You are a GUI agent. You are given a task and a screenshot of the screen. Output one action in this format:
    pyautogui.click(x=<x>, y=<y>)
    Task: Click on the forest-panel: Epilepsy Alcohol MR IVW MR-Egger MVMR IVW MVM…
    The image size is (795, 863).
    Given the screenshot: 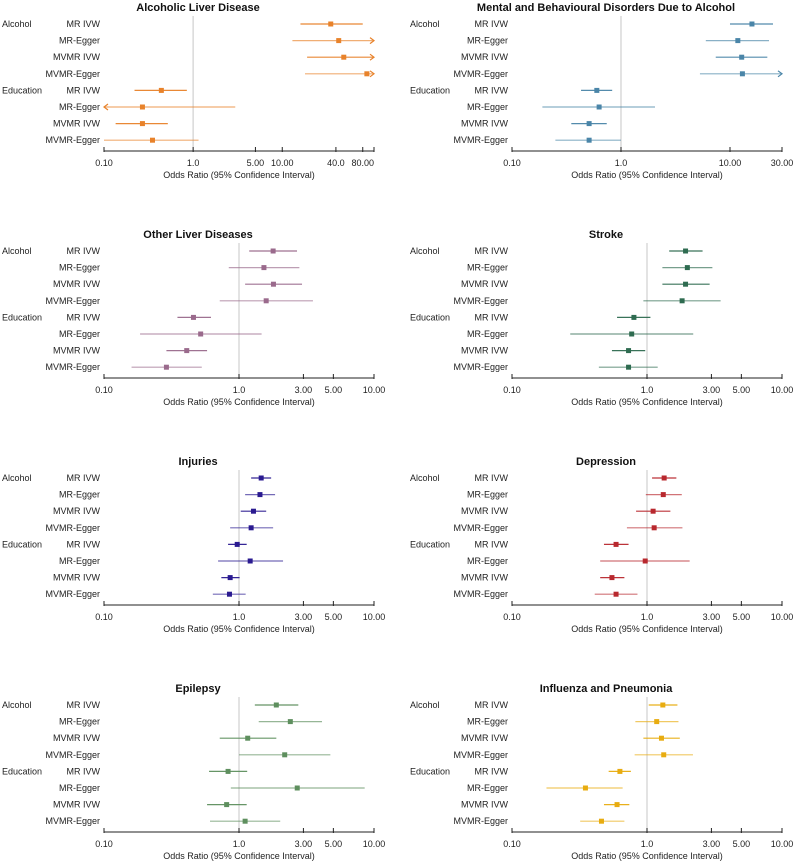 What is the action you would take?
    pyautogui.click(x=193, y=772)
    